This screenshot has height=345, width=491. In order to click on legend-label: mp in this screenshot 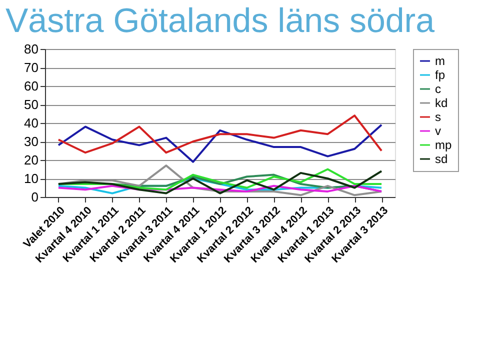, I will do `click(443, 145)`.